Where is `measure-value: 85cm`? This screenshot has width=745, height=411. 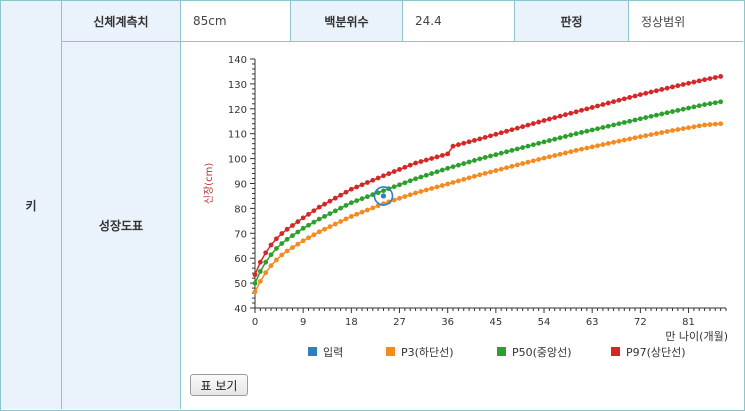 measure-value: 85cm is located at coordinates (210, 21).